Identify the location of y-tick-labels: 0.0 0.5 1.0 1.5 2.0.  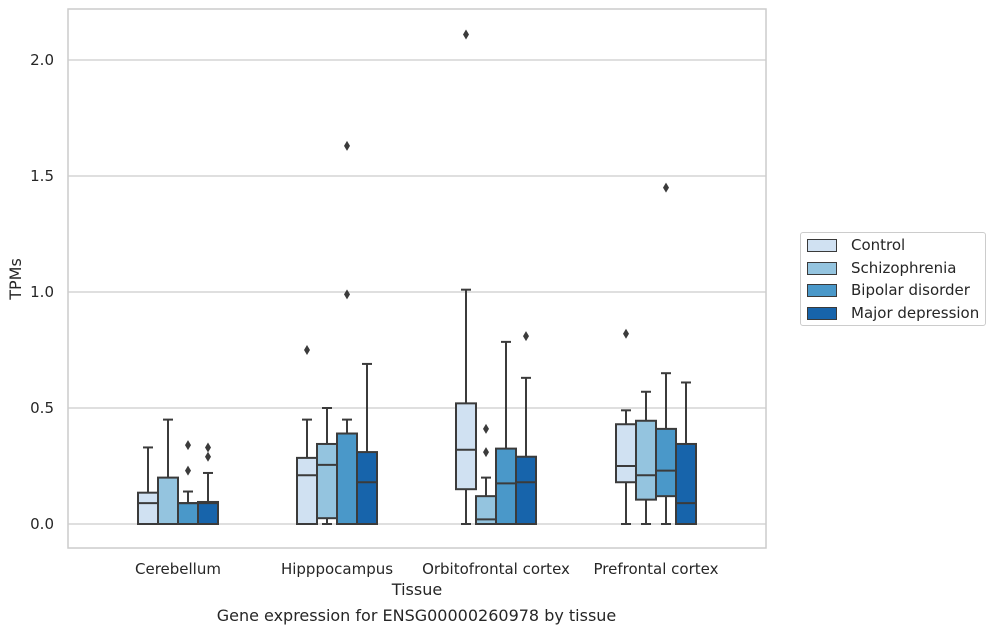
(42, 292).